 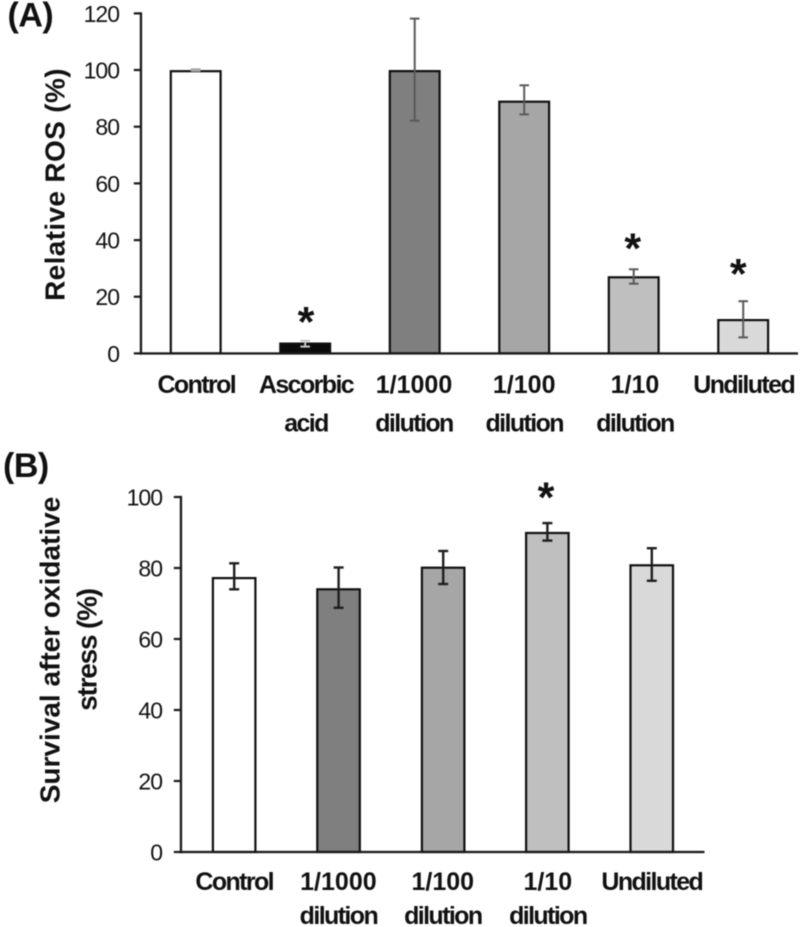 I want to click on svg-text: Relative ROS (%), so click(x=55, y=184).